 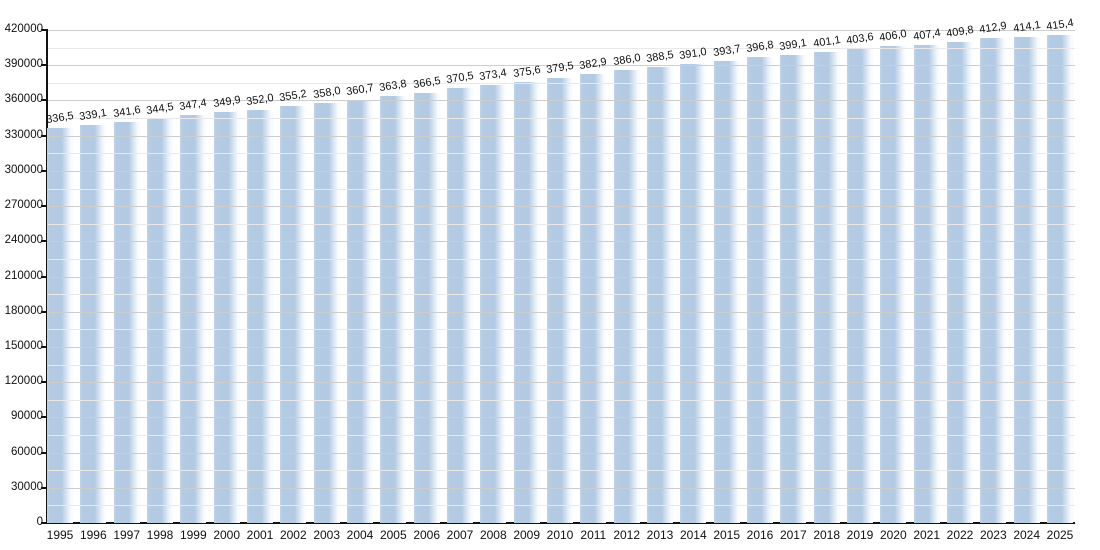 What do you see at coordinates (193, 535) in the screenshot?
I see `x-axis-label: 1999` at bounding box center [193, 535].